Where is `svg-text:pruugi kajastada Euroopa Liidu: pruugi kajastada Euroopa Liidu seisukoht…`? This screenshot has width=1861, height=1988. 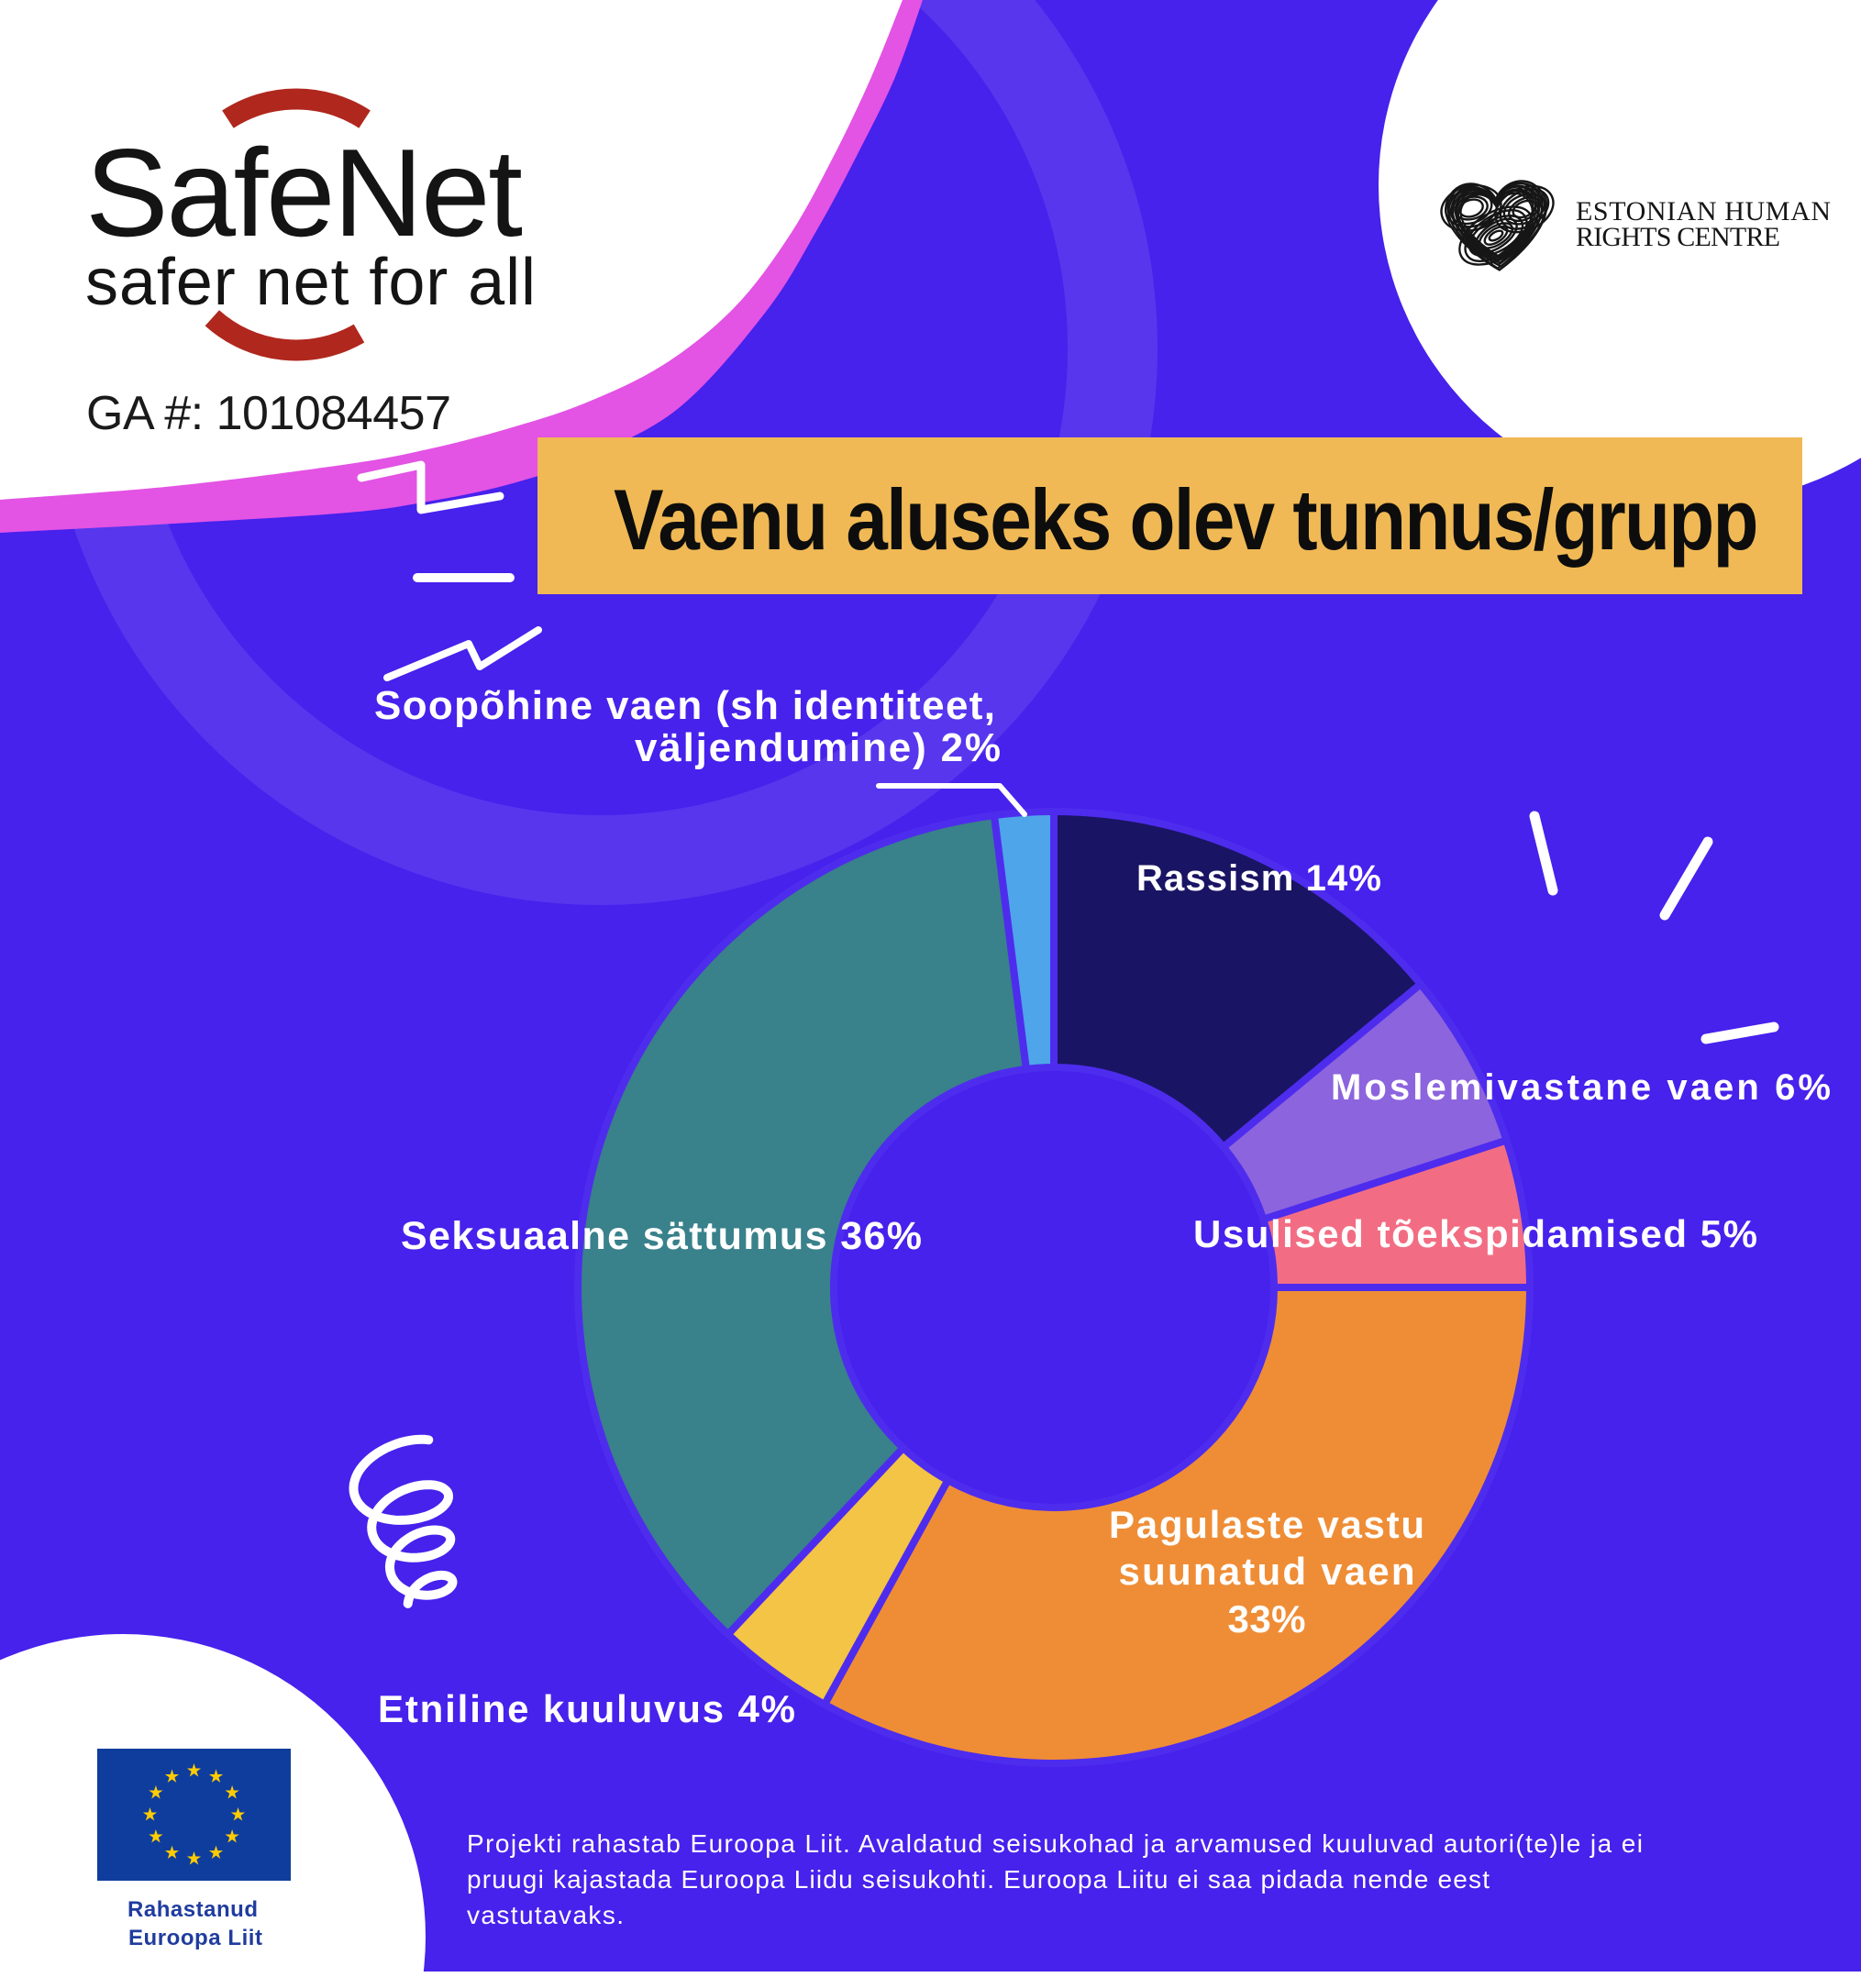 svg-text:pruugi kajastada Euroopa Liidu: pruugi kajastada Euroopa Liidu seisukoht… is located at coordinates (978, 1879).